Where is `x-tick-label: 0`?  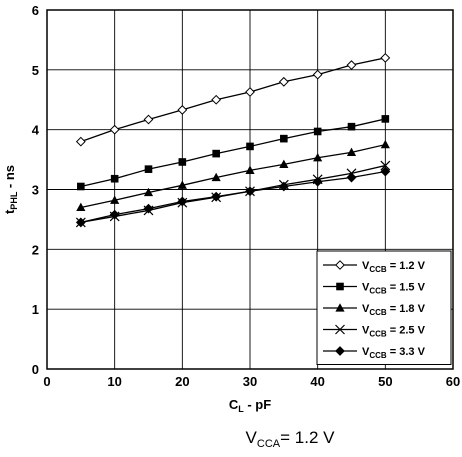 x-tick-label: 0 is located at coordinates (46, 381).